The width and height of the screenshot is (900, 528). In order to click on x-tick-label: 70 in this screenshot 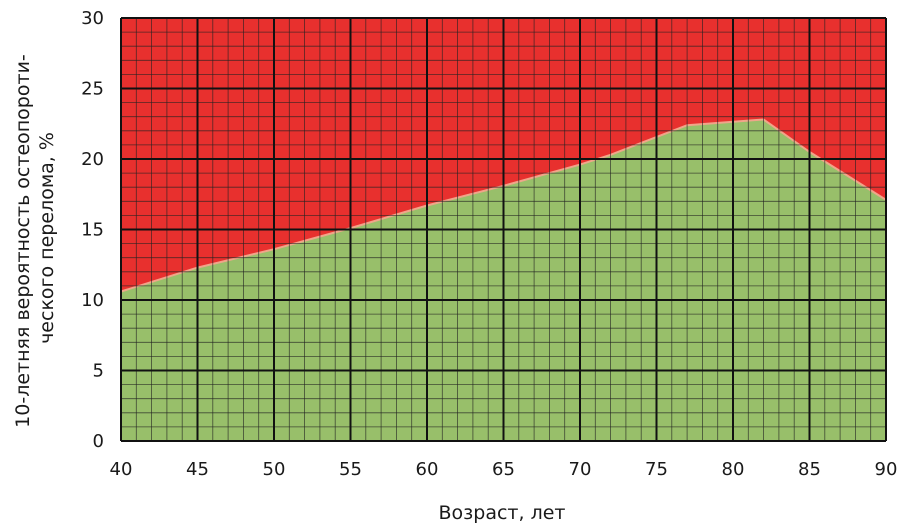, I will do `click(580, 469)`.